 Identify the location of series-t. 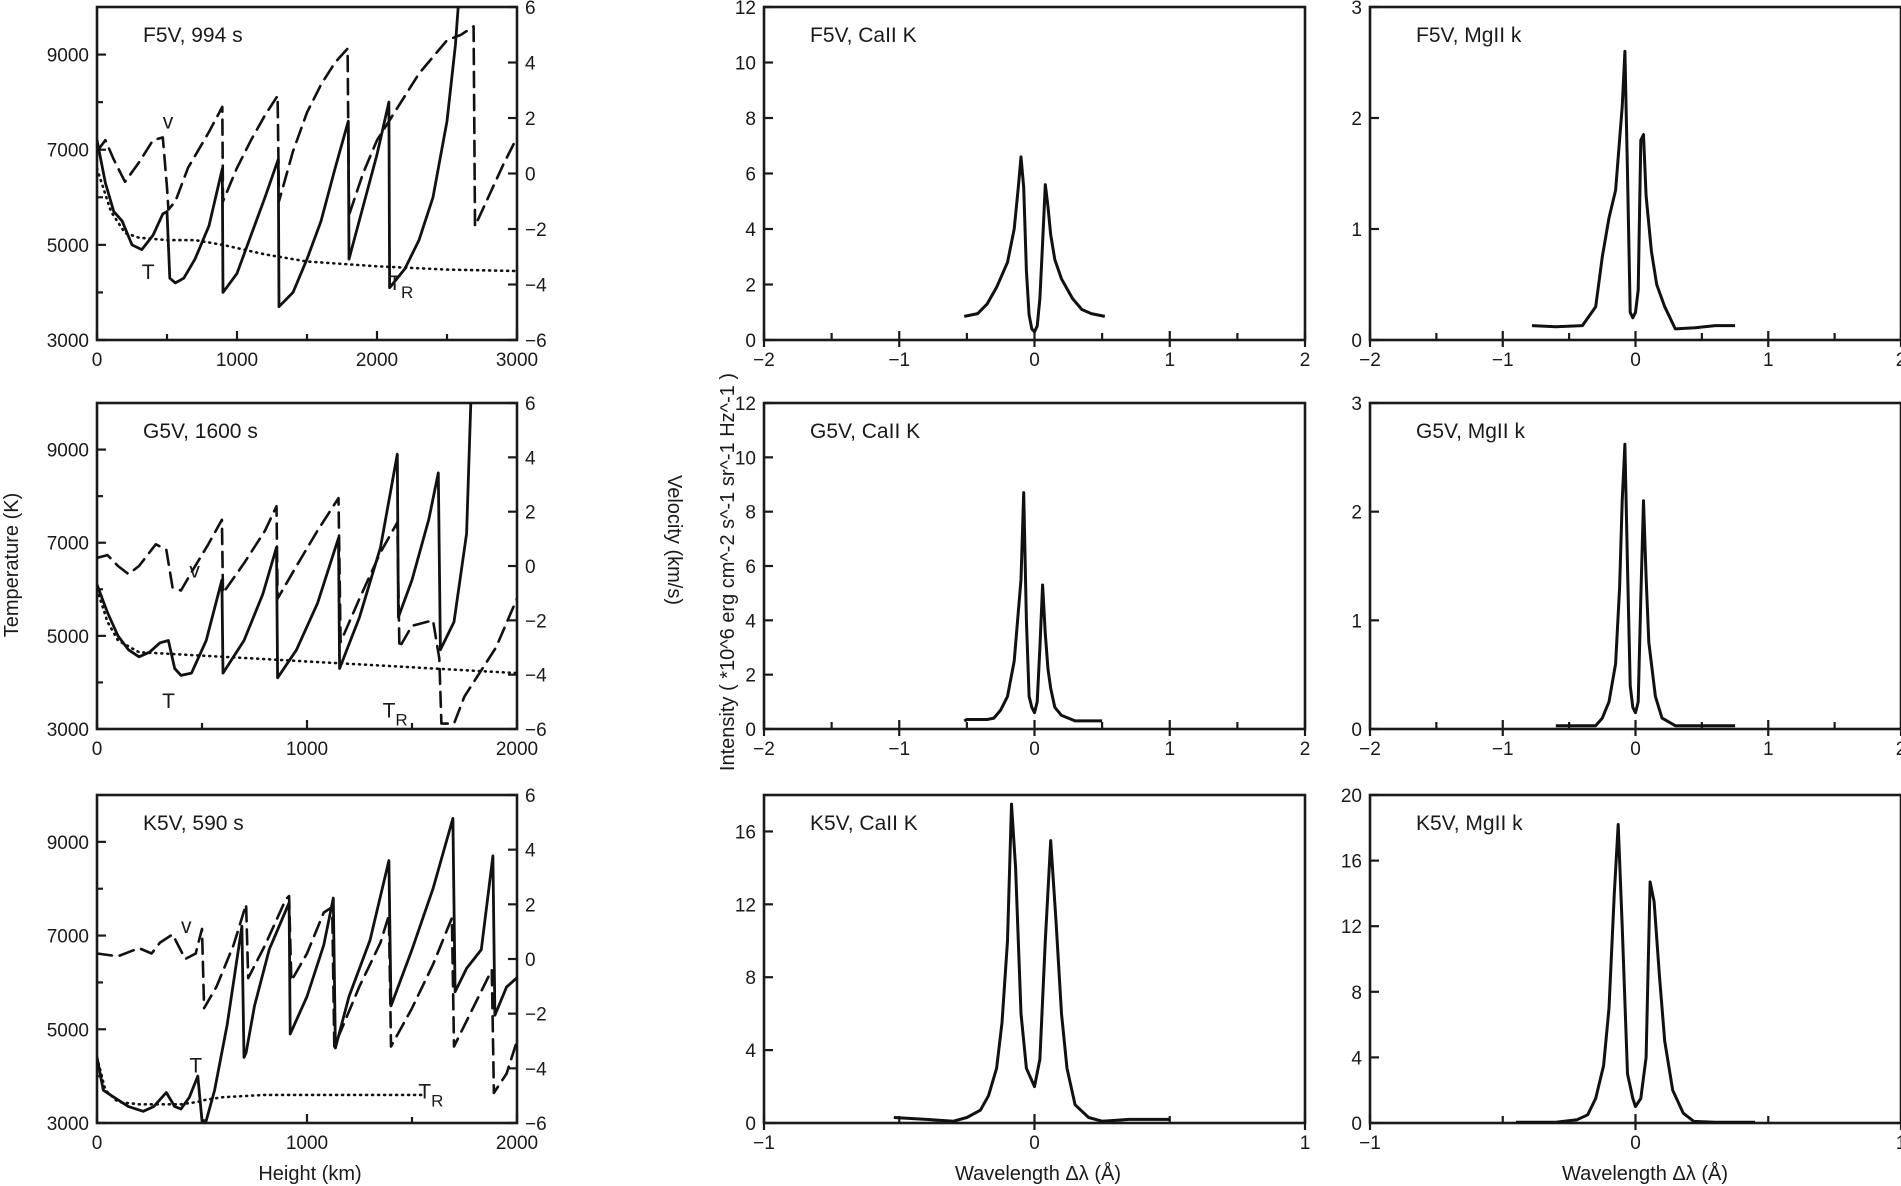
(278, 158).